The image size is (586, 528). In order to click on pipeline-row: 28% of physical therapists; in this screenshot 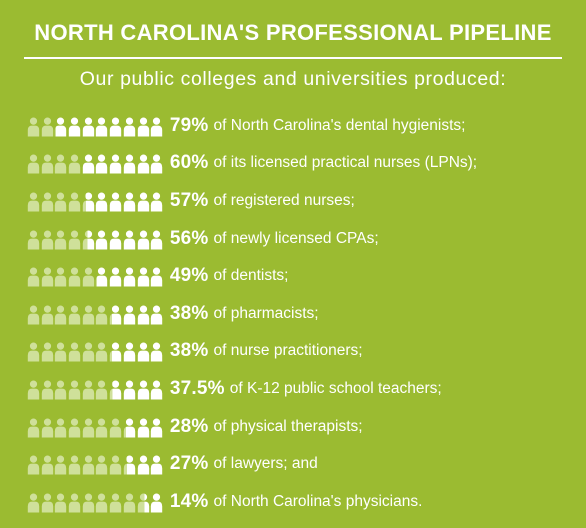, I will do `click(304, 427)`.